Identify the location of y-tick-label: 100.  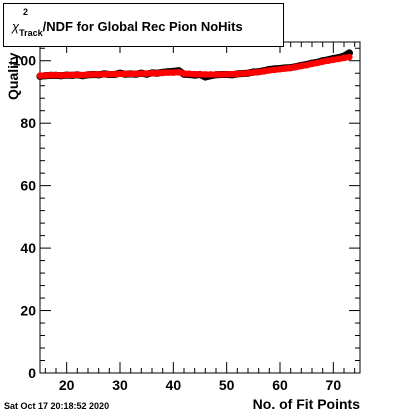
(25, 61).